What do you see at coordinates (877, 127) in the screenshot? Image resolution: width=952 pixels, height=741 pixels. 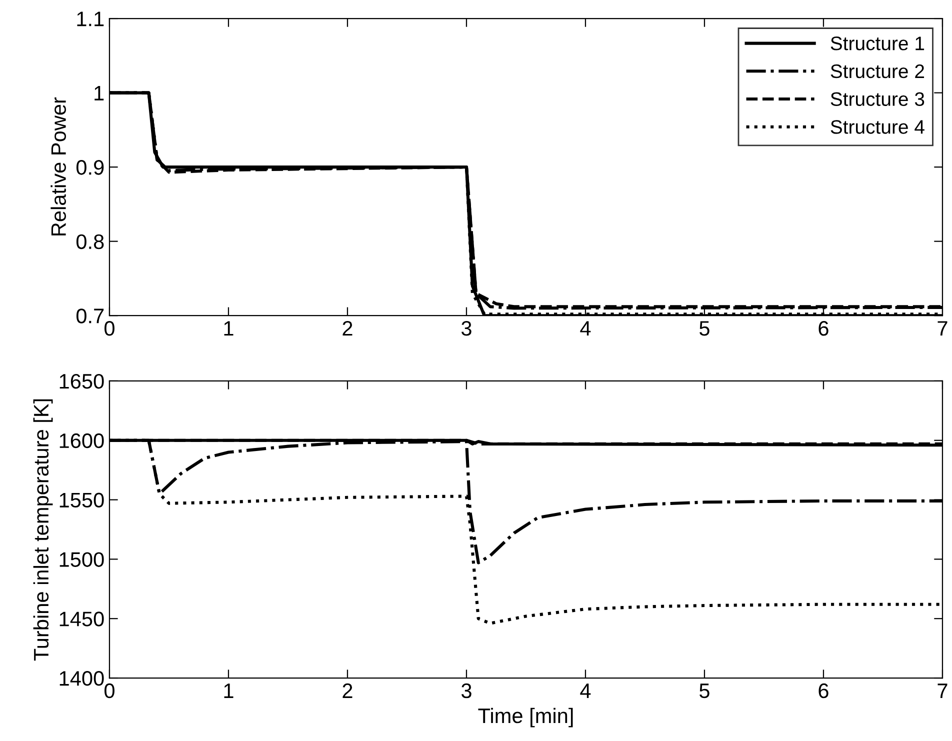 I see `legend-label: Structure 4` at bounding box center [877, 127].